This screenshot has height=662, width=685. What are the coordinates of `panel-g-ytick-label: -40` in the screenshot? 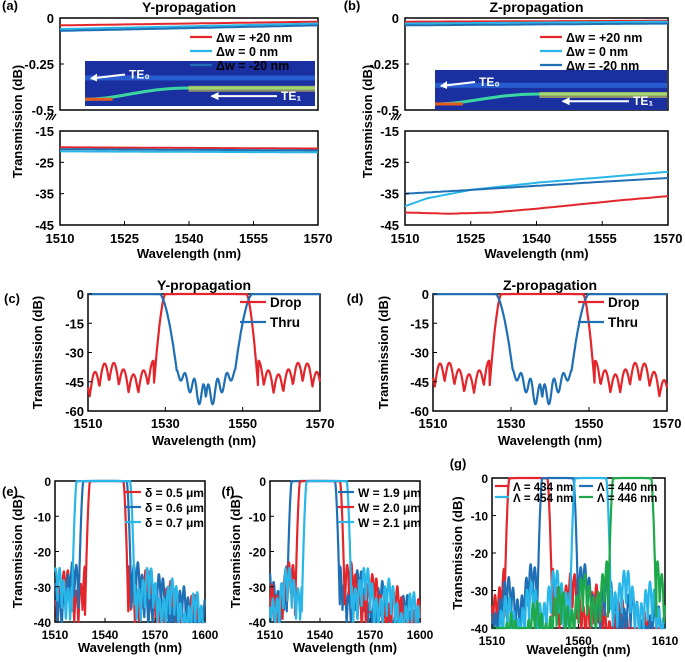 It's located at (480, 629).